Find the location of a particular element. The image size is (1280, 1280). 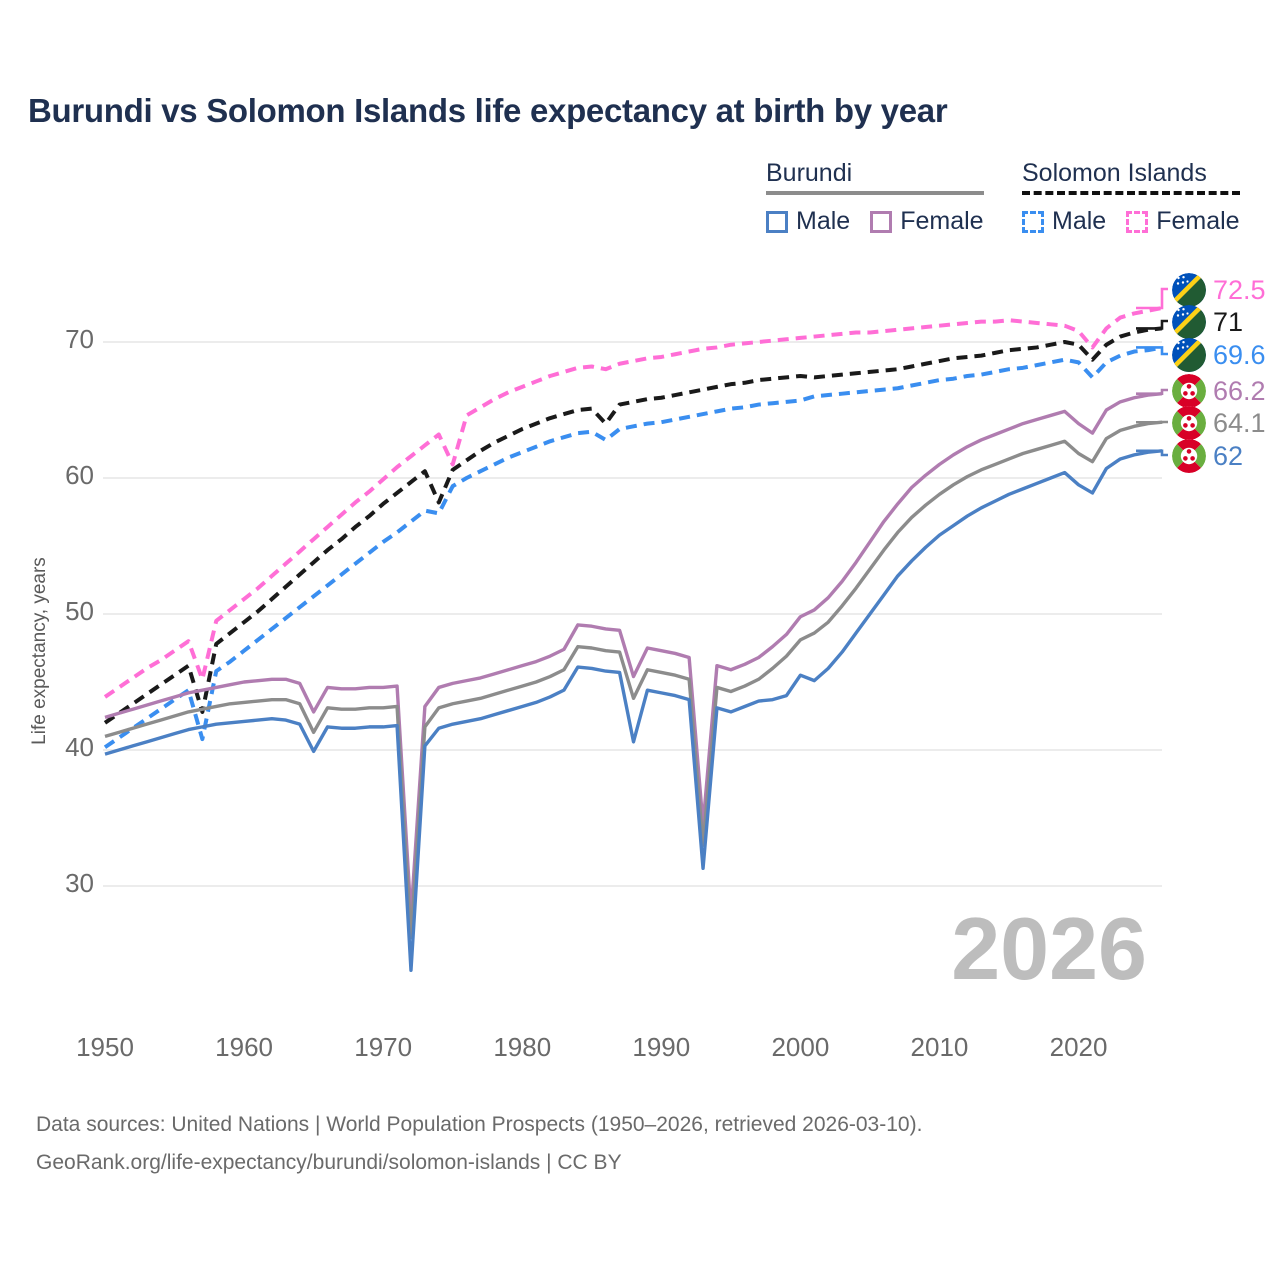

legend-item-burundi-male: Male is located at coordinates (808, 221).